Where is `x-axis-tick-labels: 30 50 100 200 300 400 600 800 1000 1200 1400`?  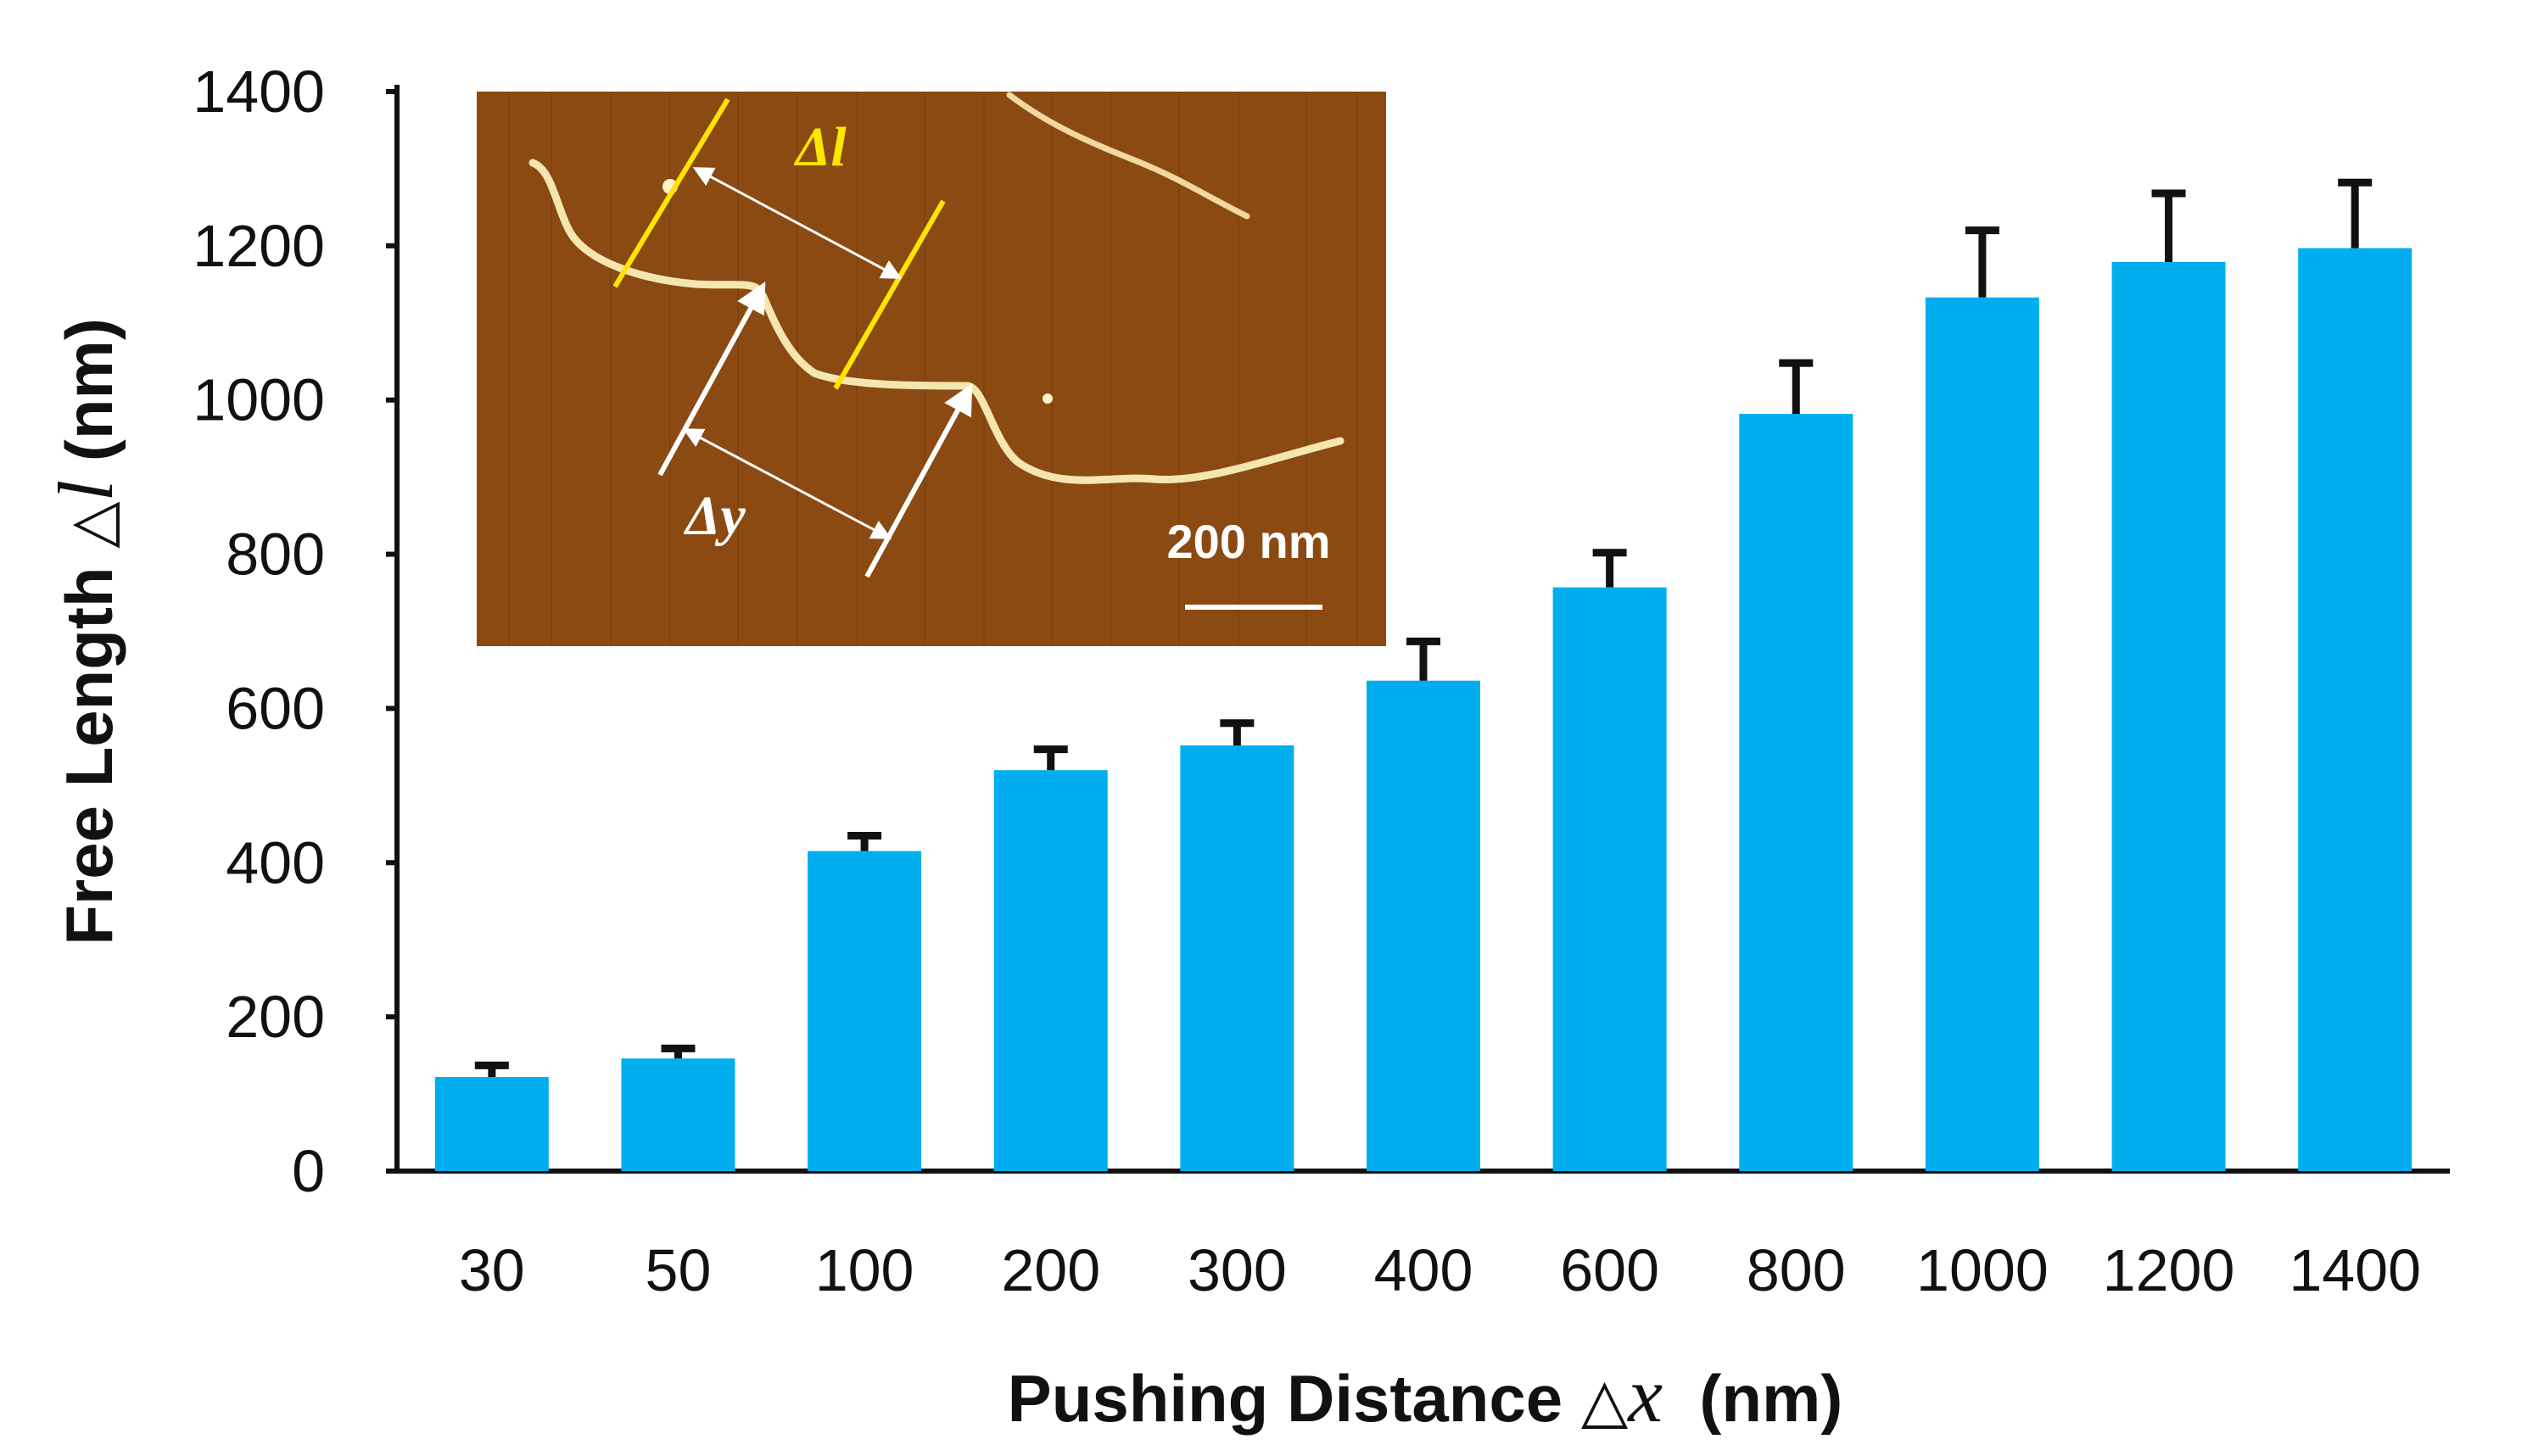
x-axis-tick-labels: 30 50 100 200 300 400 600 800 1000 1200 1400 is located at coordinates (1440, 1270).